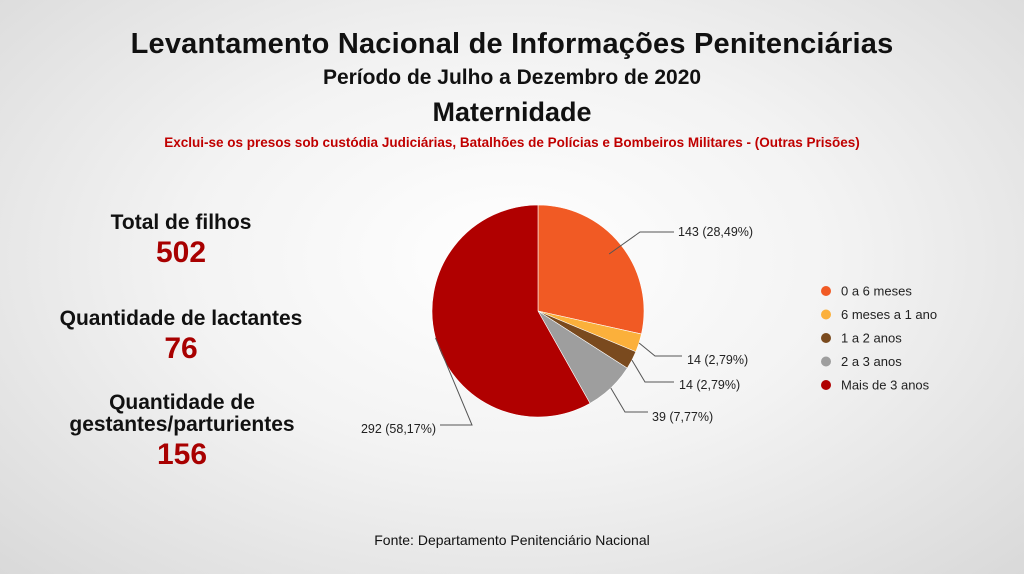 The width and height of the screenshot is (1024, 574). What do you see at coordinates (885, 385) in the screenshot?
I see `legend-label: Mais de 3 anos` at bounding box center [885, 385].